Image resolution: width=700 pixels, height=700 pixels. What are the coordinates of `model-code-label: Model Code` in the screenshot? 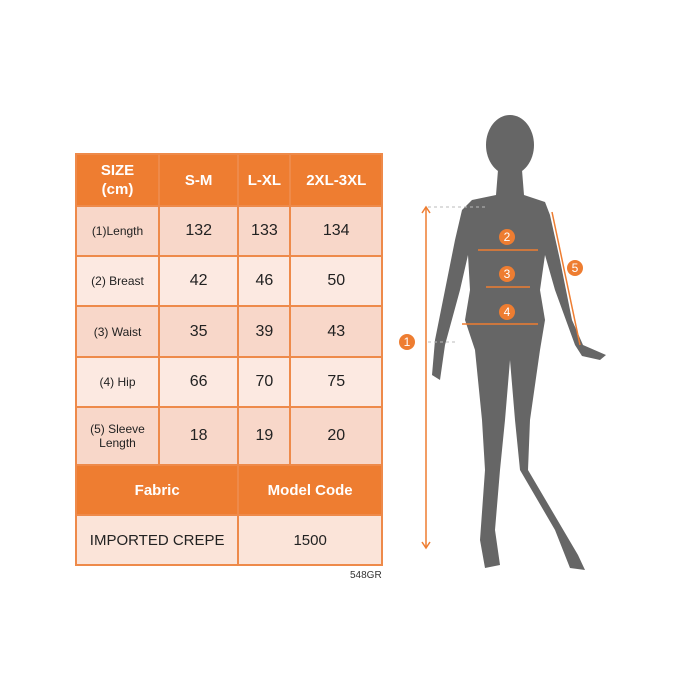 It's located at (310, 490).